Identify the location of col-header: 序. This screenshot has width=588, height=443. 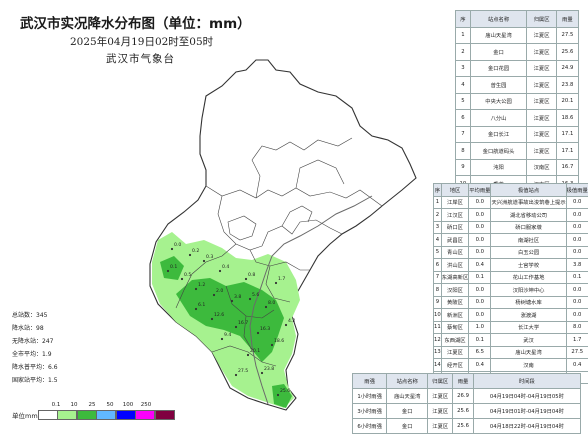
(437, 190).